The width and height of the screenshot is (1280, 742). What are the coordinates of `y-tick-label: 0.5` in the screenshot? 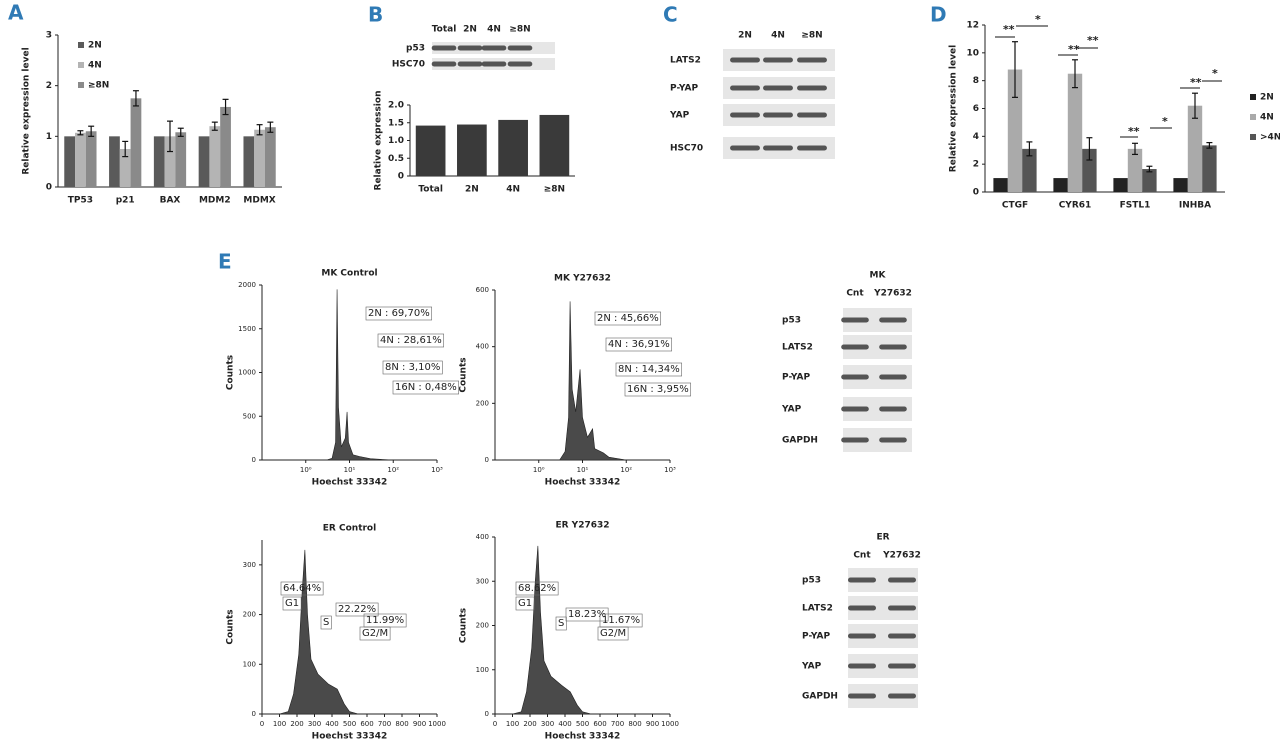 It's located at (396, 159).